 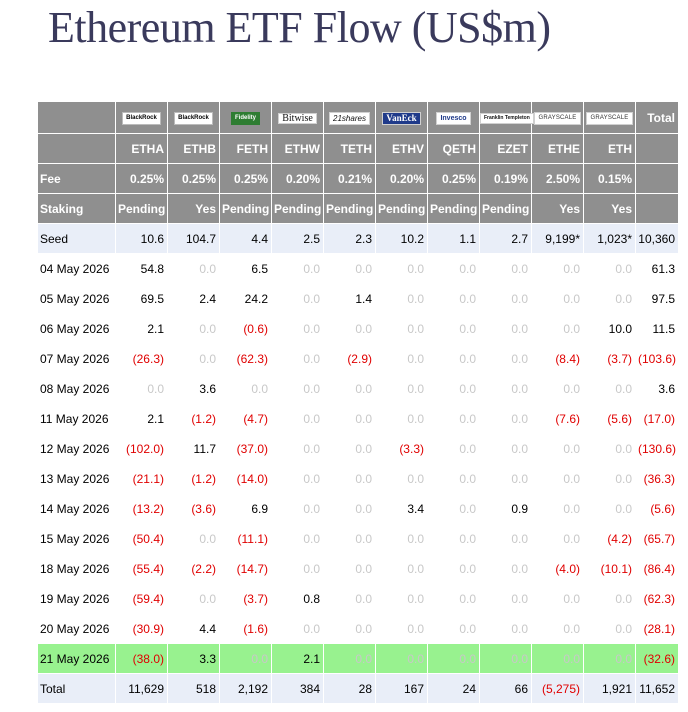 What do you see at coordinates (193, 688) in the screenshot?
I see `total-cell: 518` at bounding box center [193, 688].